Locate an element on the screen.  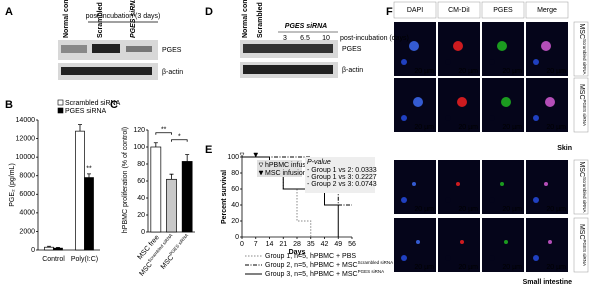
y-tick-label: 60 is located at coordinates (235, 189).